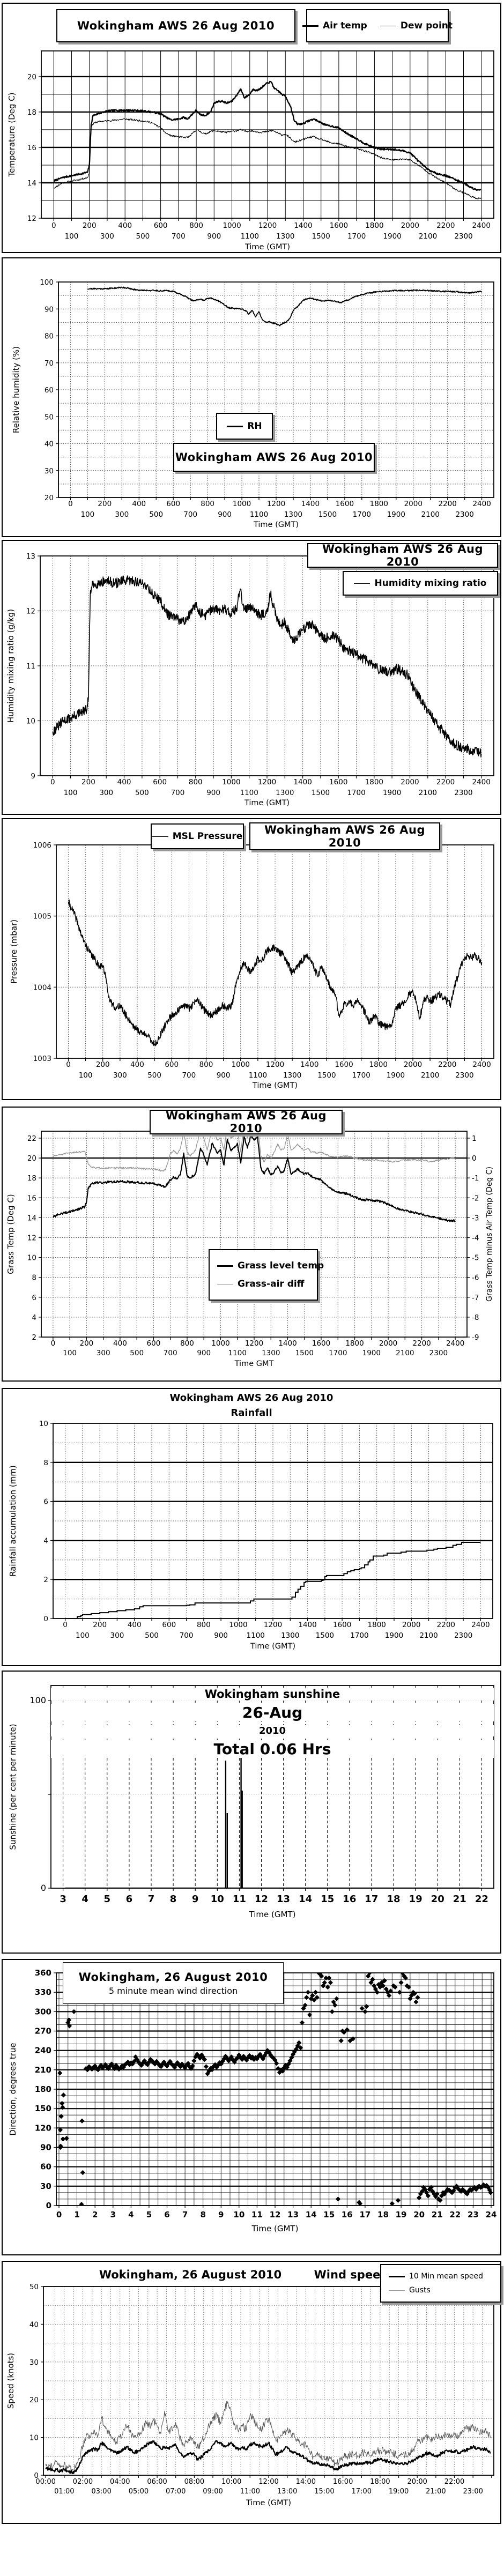  I want to click on svg-text: 8, so click(173, 1900).